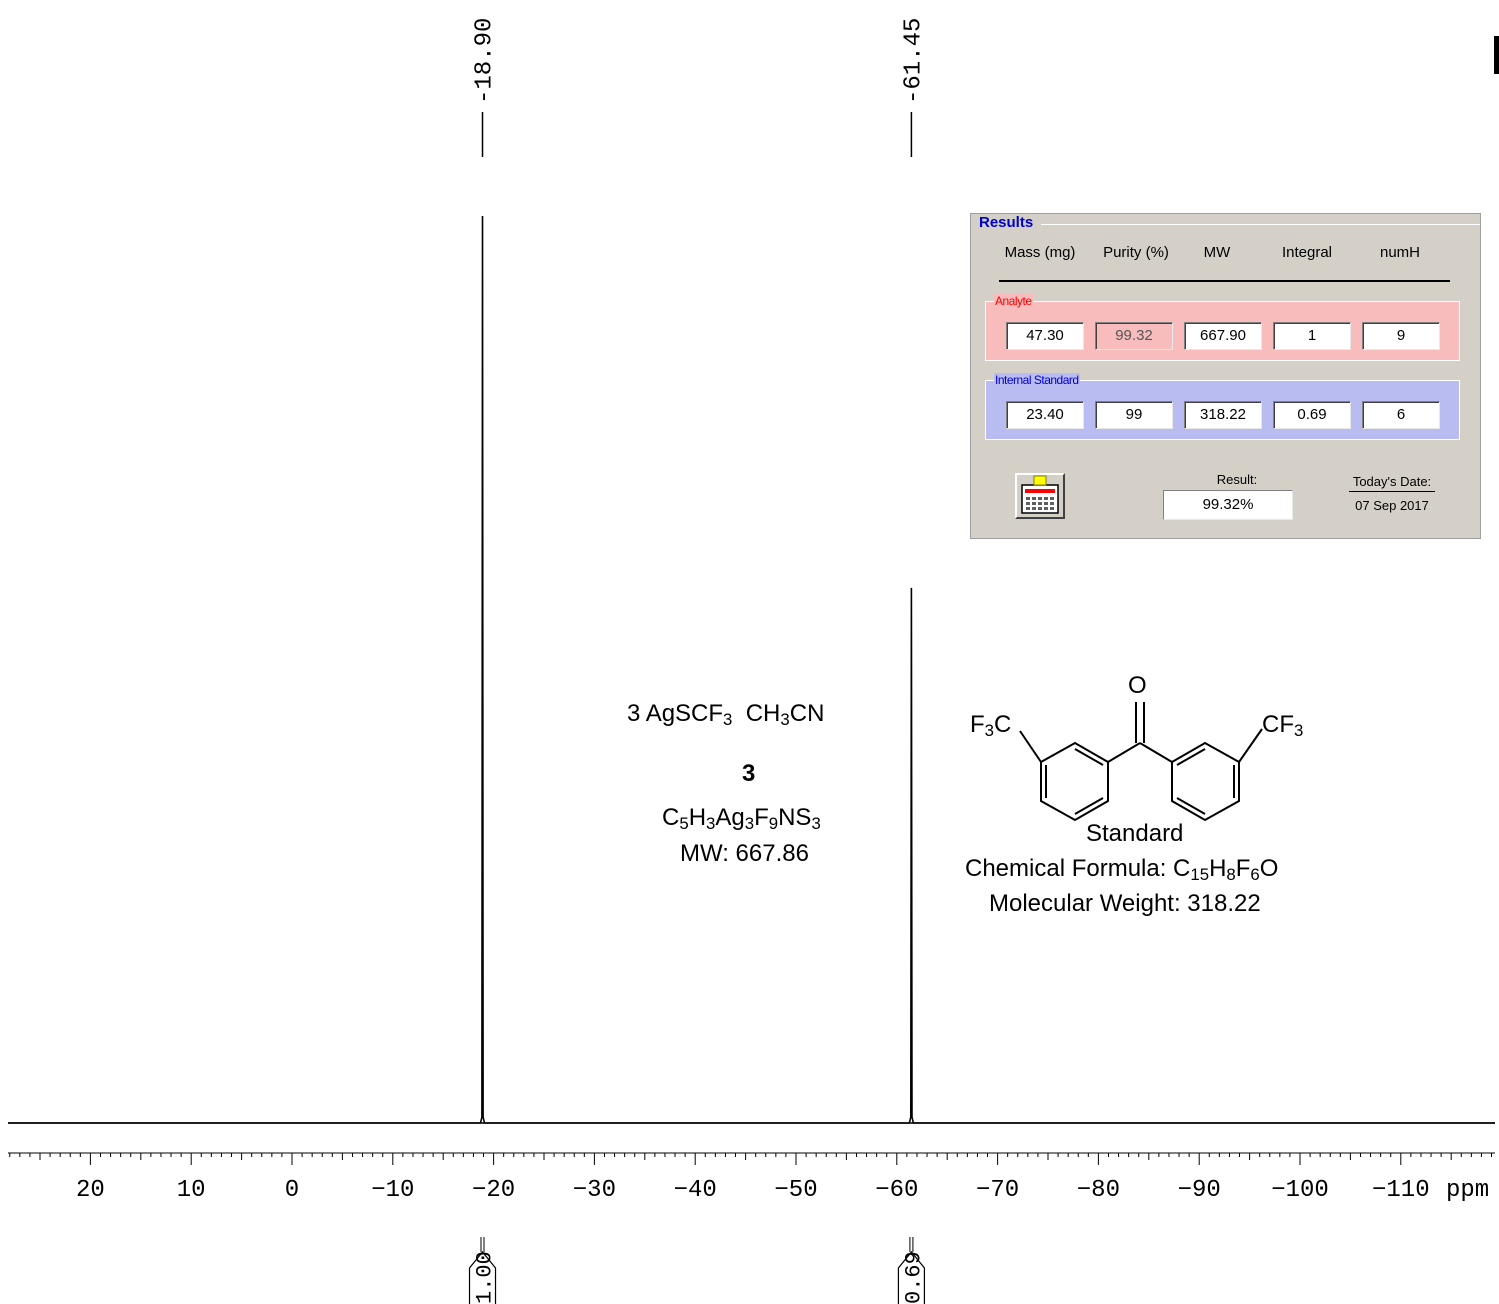  I want to click on analyte-label: Analyte, so click(1013, 301).